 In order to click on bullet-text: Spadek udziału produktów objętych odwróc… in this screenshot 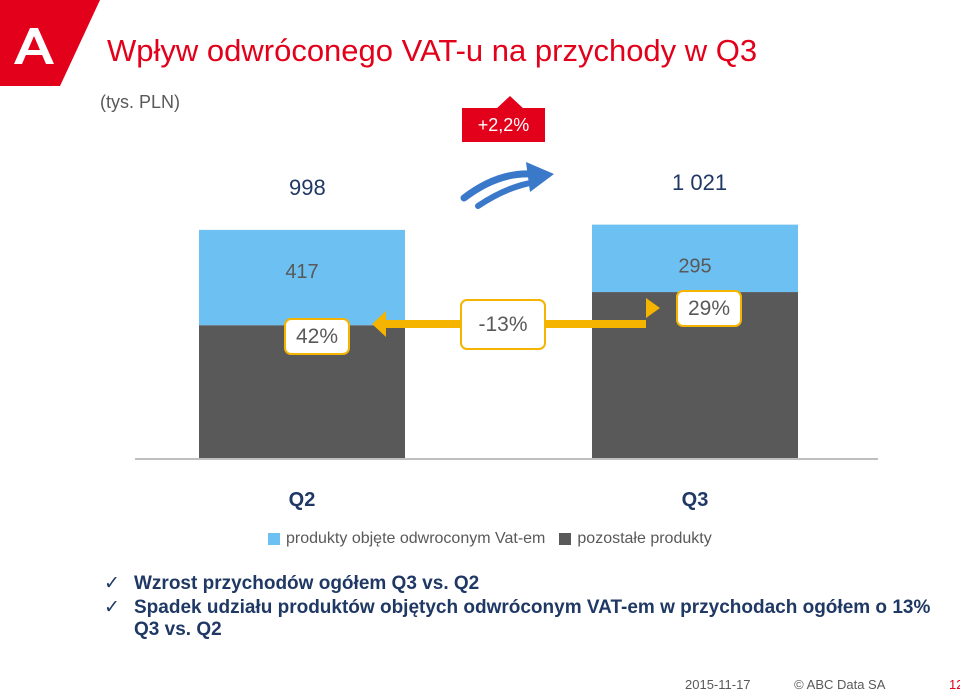, I will do `click(532, 618)`.